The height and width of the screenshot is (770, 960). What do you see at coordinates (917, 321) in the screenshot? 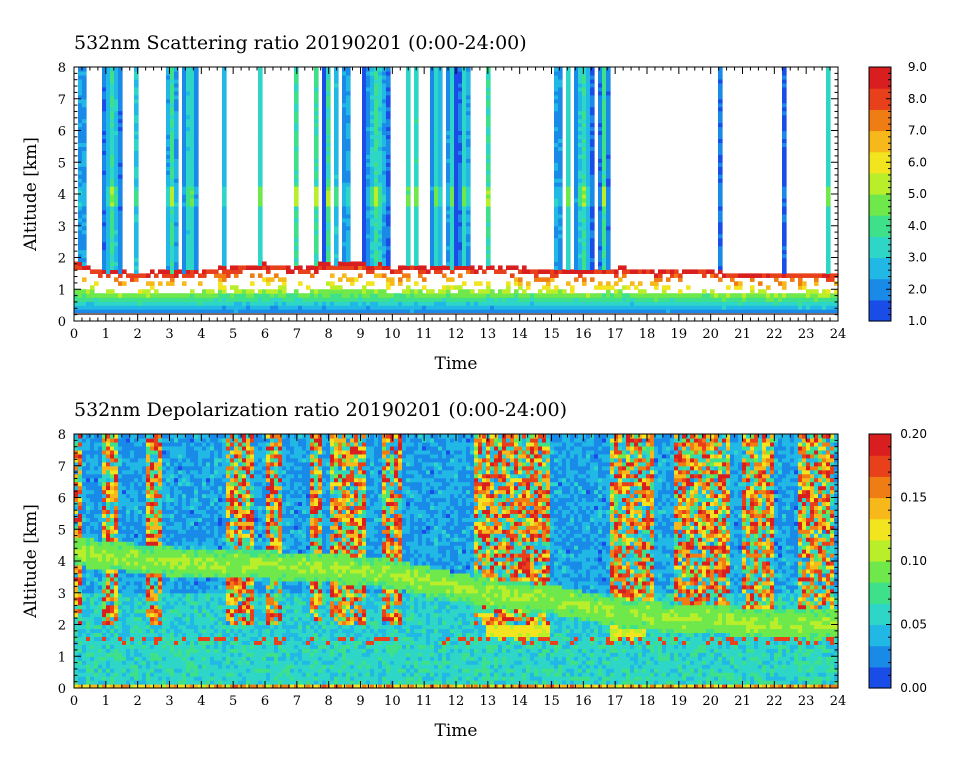
I see `colorbar-tick-label: 1.0` at bounding box center [917, 321].